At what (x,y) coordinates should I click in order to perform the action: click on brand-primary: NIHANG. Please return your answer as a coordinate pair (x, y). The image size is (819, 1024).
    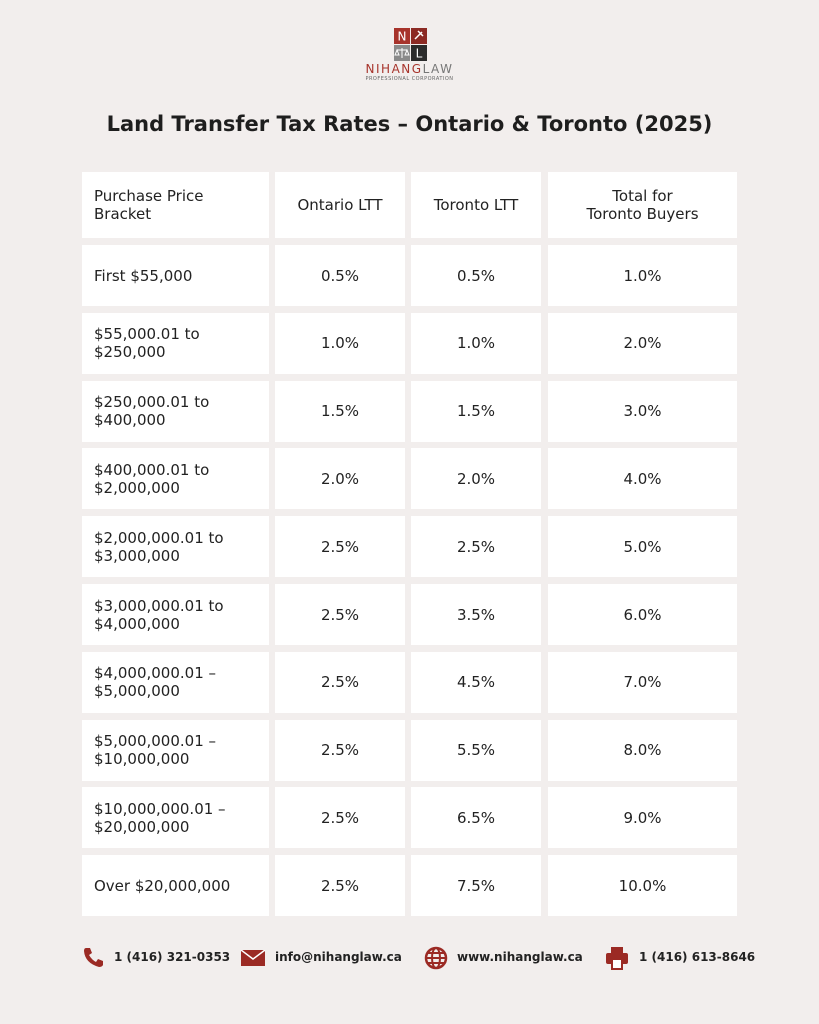
    Looking at the image, I should click on (394, 69).